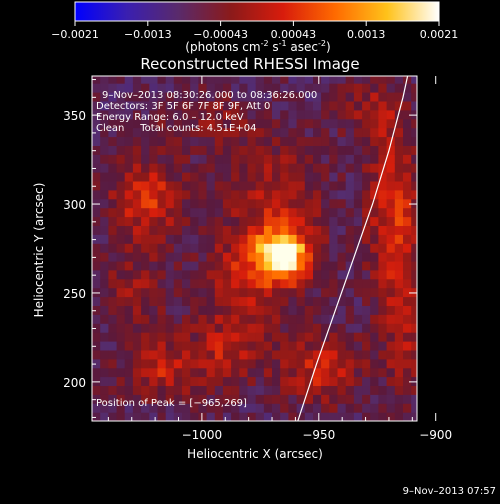 Image resolution: width=500 pixels, height=504 pixels. What do you see at coordinates (148, 34) in the screenshot?
I see `colorbar-tick-label: −0.0013` at bounding box center [148, 34].